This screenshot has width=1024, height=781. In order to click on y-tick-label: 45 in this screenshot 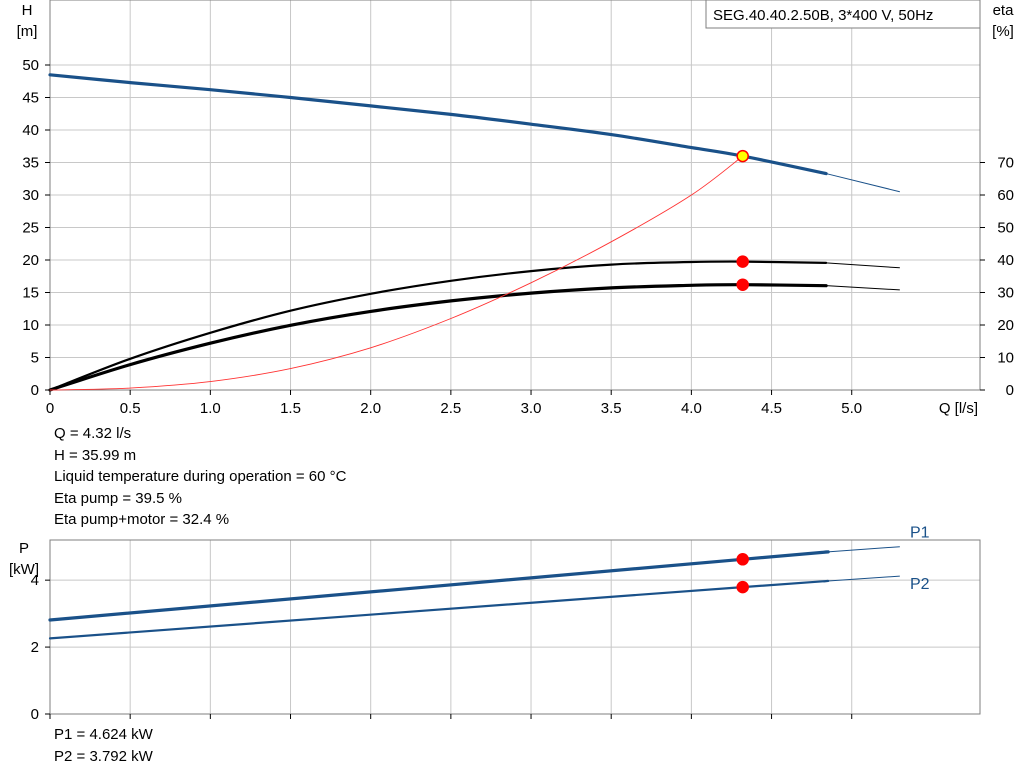, I will do `click(30, 98)`.